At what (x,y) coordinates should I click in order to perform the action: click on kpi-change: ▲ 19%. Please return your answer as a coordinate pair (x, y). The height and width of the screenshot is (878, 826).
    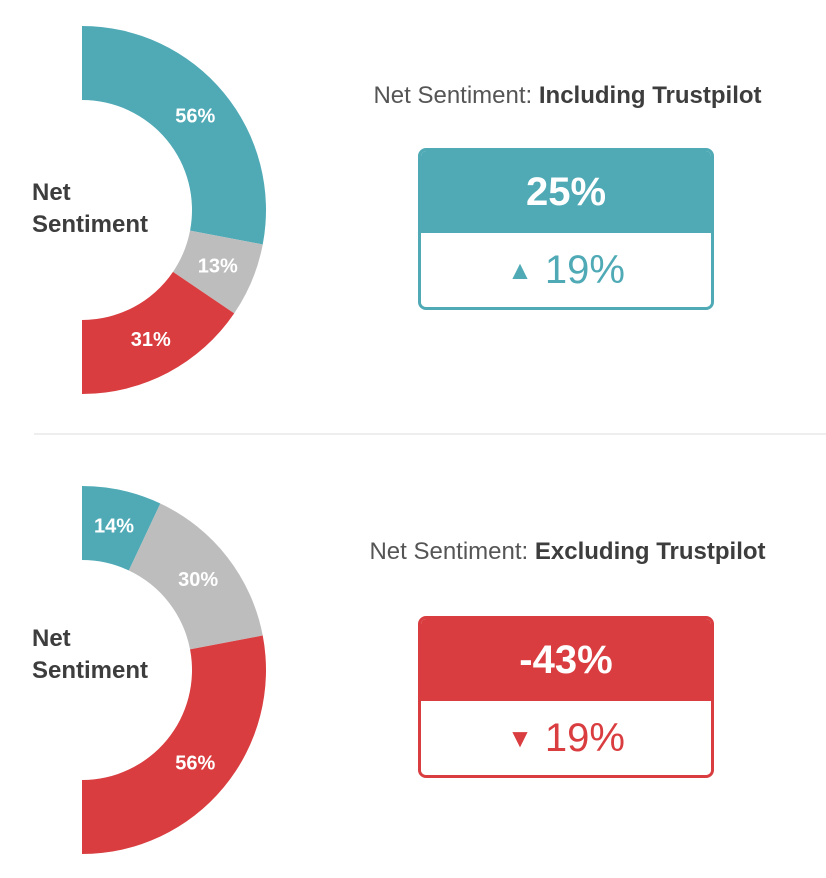
    Looking at the image, I should click on (566, 270).